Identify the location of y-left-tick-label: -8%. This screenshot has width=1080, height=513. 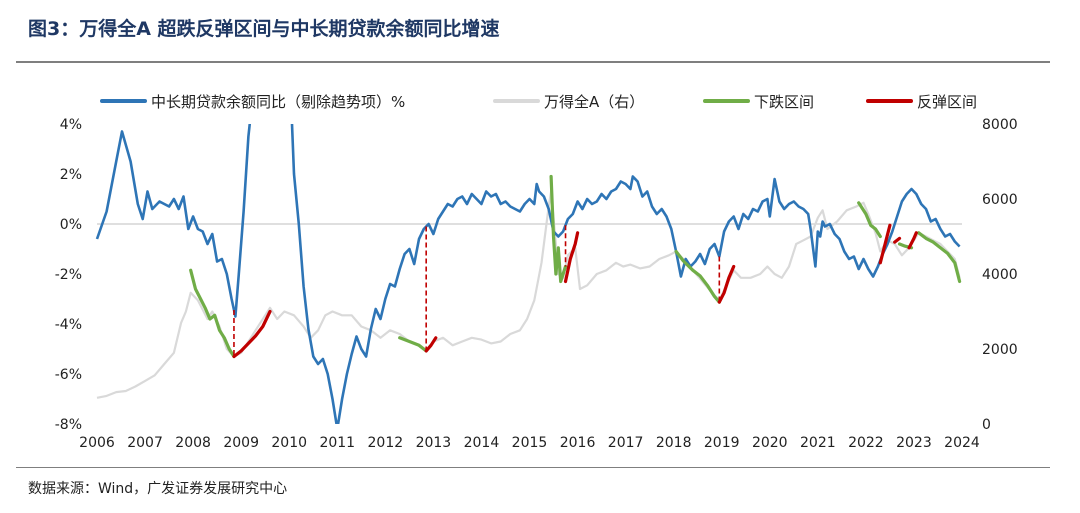
(68, 425).